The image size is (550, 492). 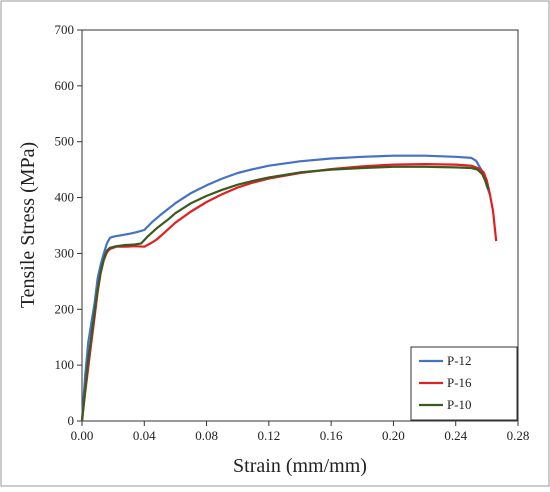 I want to click on y-tick-label: 300, so click(x=65, y=252).